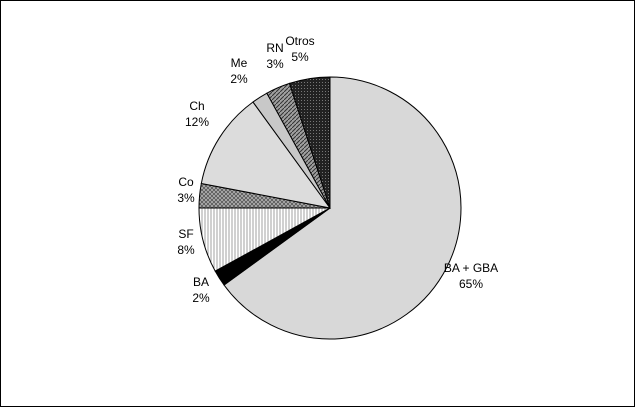 This screenshot has height=407, width=635. I want to click on slice-name-label: Ch, so click(196, 106).